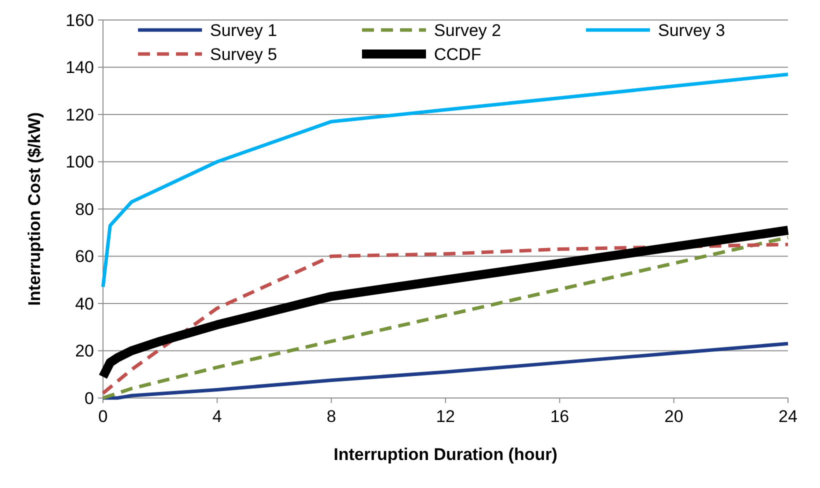  What do you see at coordinates (80, 114) in the screenshot?
I see `y-tick-label: 120` at bounding box center [80, 114].